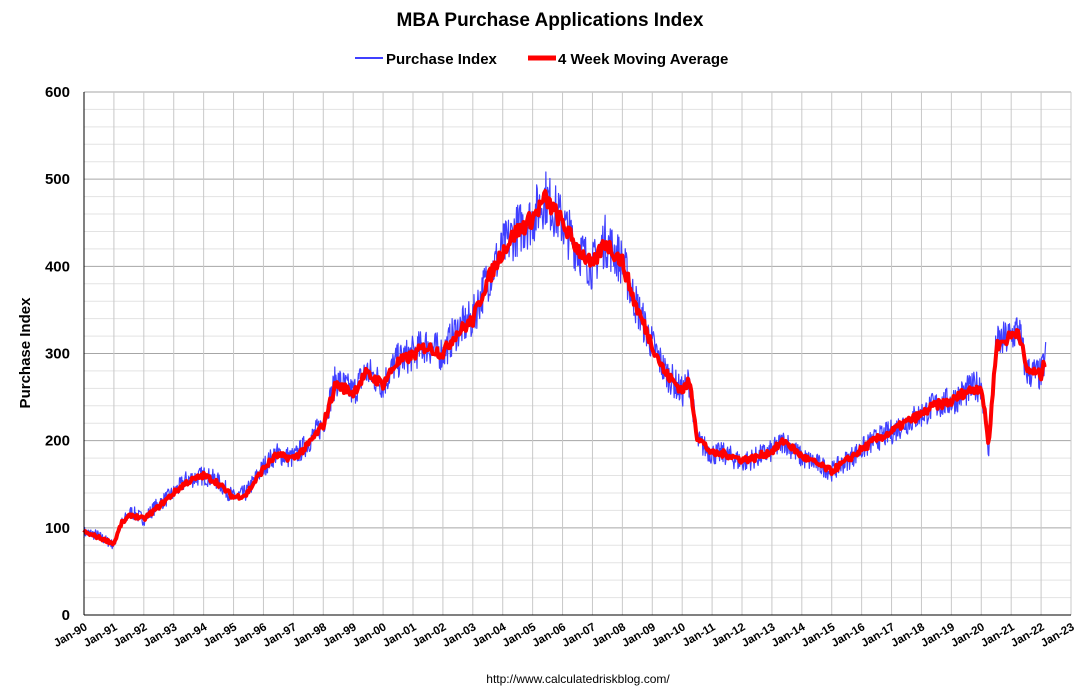  Describe the element at coordinates (57, 179) in the screenshot. I see `y-tick-label: 500` at that location.